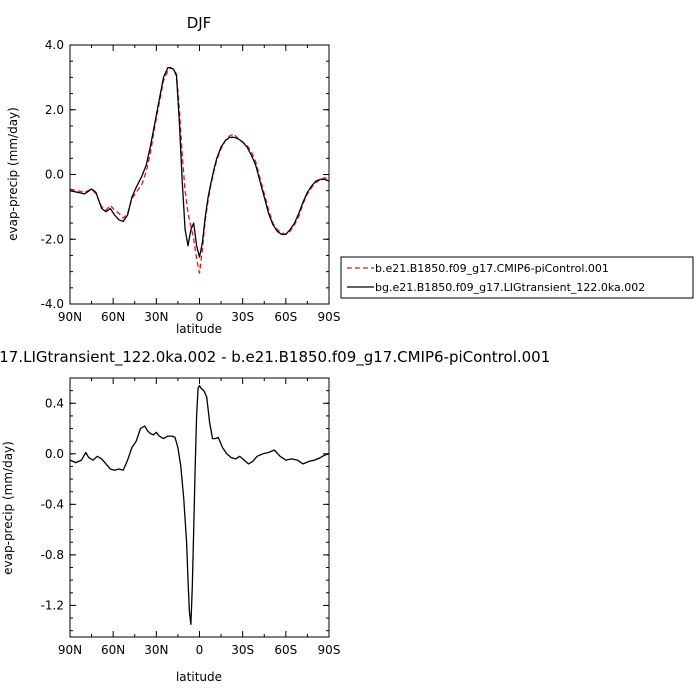 Image resolution: width=700 pixels, height=700 pixels. Describe the element at coordinates (52, 504) in the screenshot. I see `y-tick-label: -0.4` at that location.